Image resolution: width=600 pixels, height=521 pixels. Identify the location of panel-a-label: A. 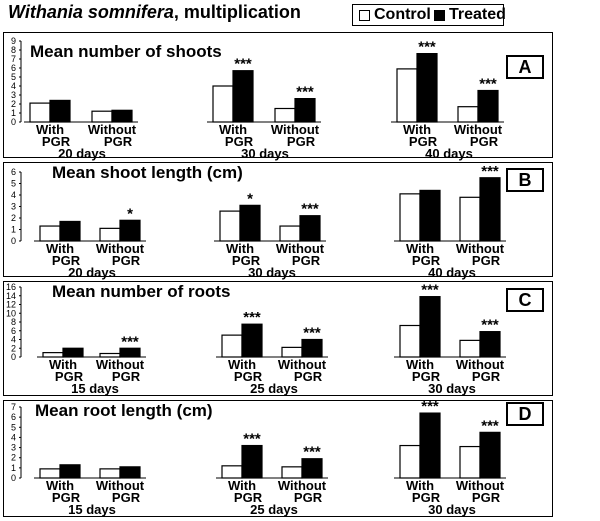
(525, 67).